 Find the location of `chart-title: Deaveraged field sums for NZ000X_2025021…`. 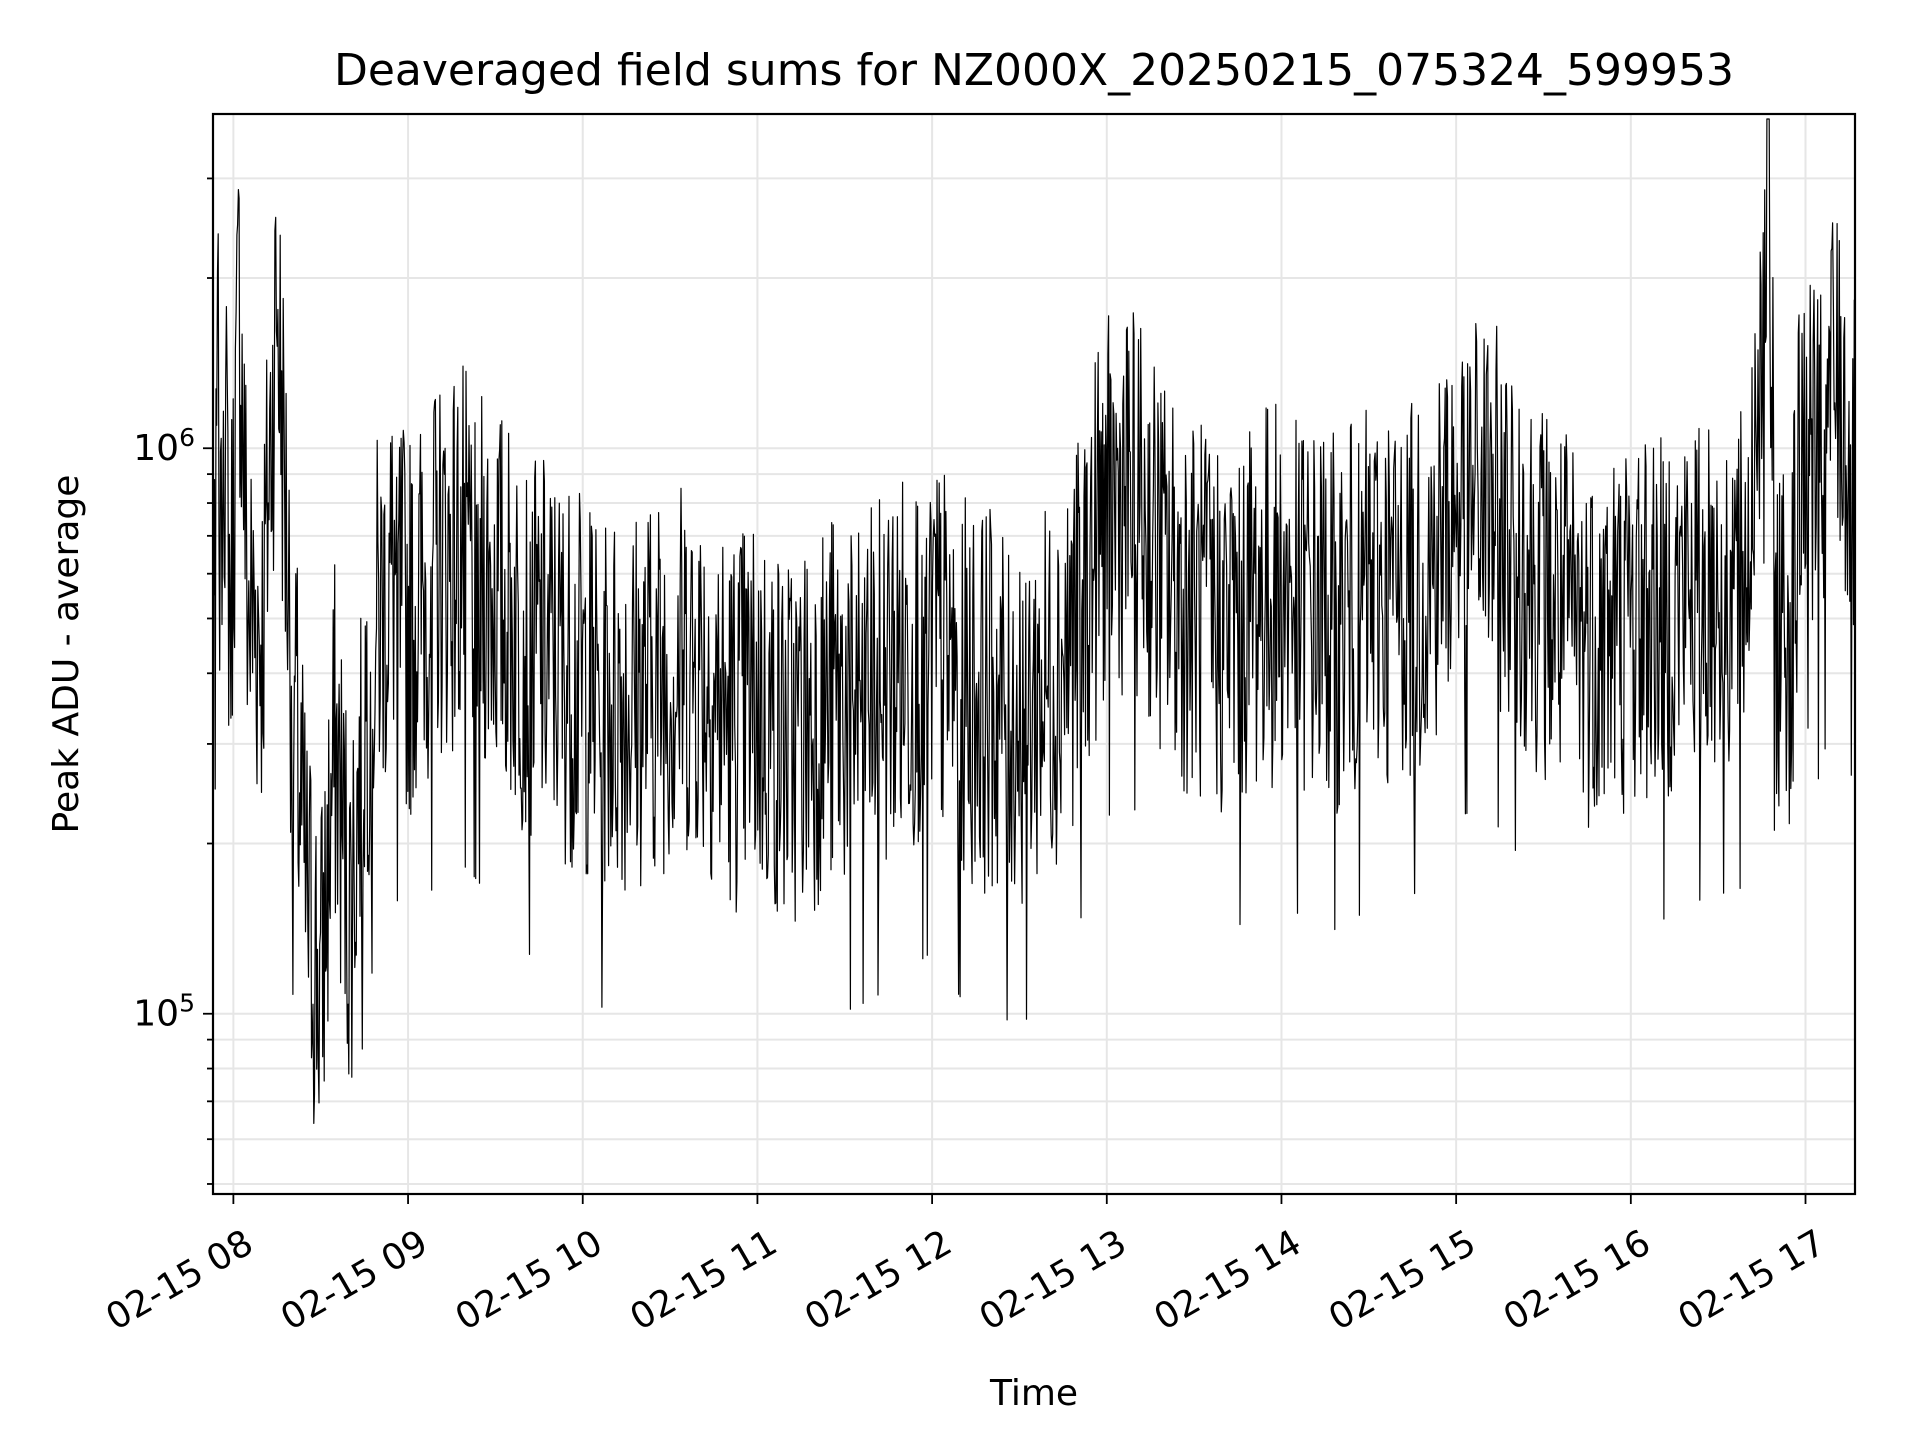

chart-title: Deaveraged field sums for NZ000X_2025021… is located at coordinates (1034, 70).